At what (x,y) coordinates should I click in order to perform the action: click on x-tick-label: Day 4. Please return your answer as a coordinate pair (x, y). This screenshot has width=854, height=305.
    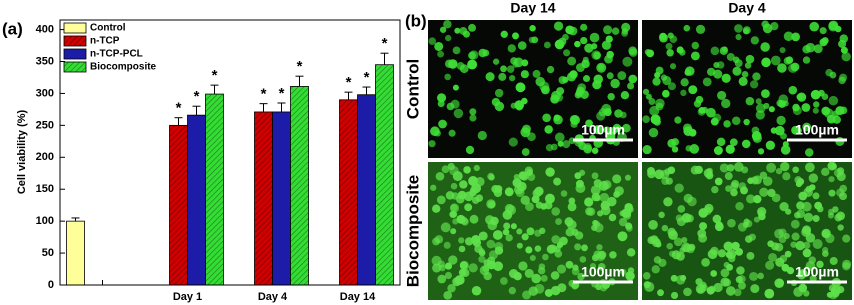
    Looking at the image, I should click on (273, 297).